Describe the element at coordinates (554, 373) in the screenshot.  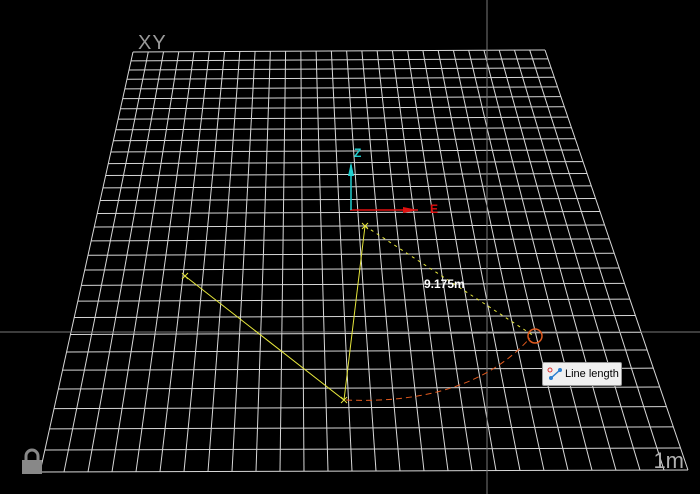
I see `line-length-icon` at that location.